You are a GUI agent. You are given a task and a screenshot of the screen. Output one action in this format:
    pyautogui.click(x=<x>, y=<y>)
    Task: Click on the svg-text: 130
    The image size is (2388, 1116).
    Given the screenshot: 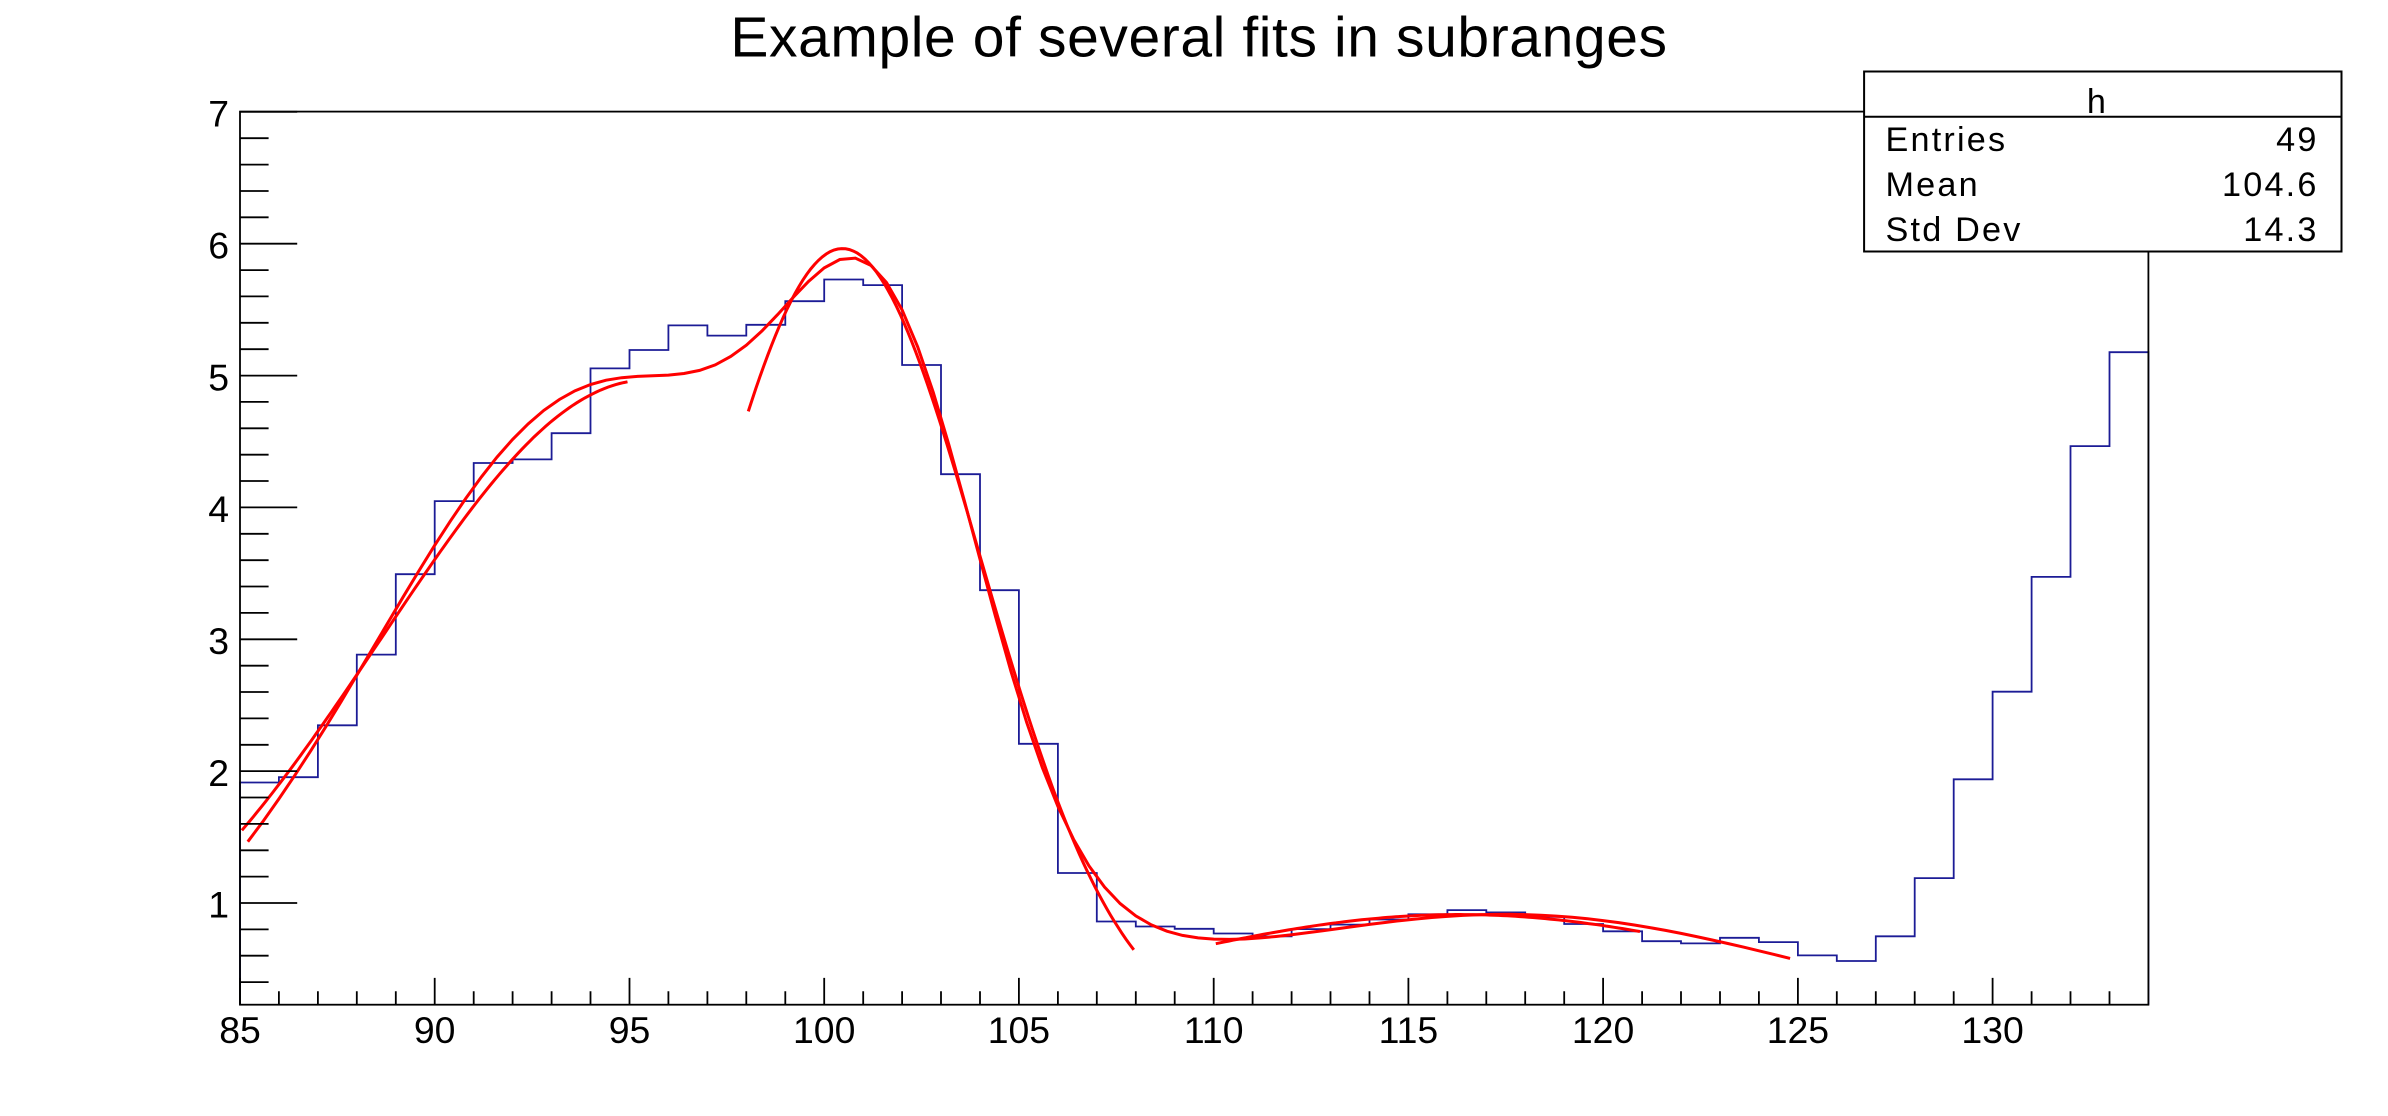 What is the action you would take?
    pyautogui.click(x=1992, y=1030)
    